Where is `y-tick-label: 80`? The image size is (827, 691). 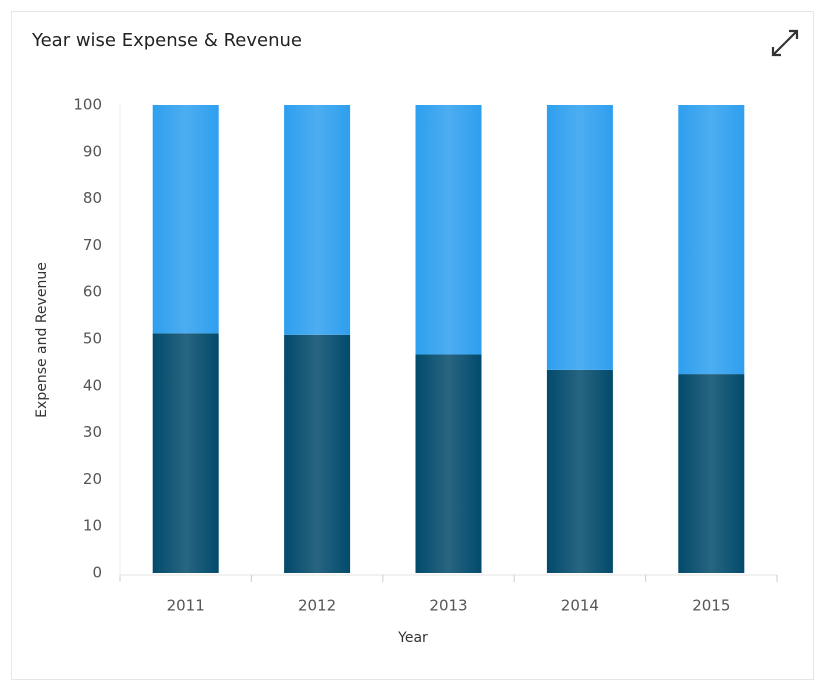
y-tick-label: 80 is located at coordinates (92, 198).